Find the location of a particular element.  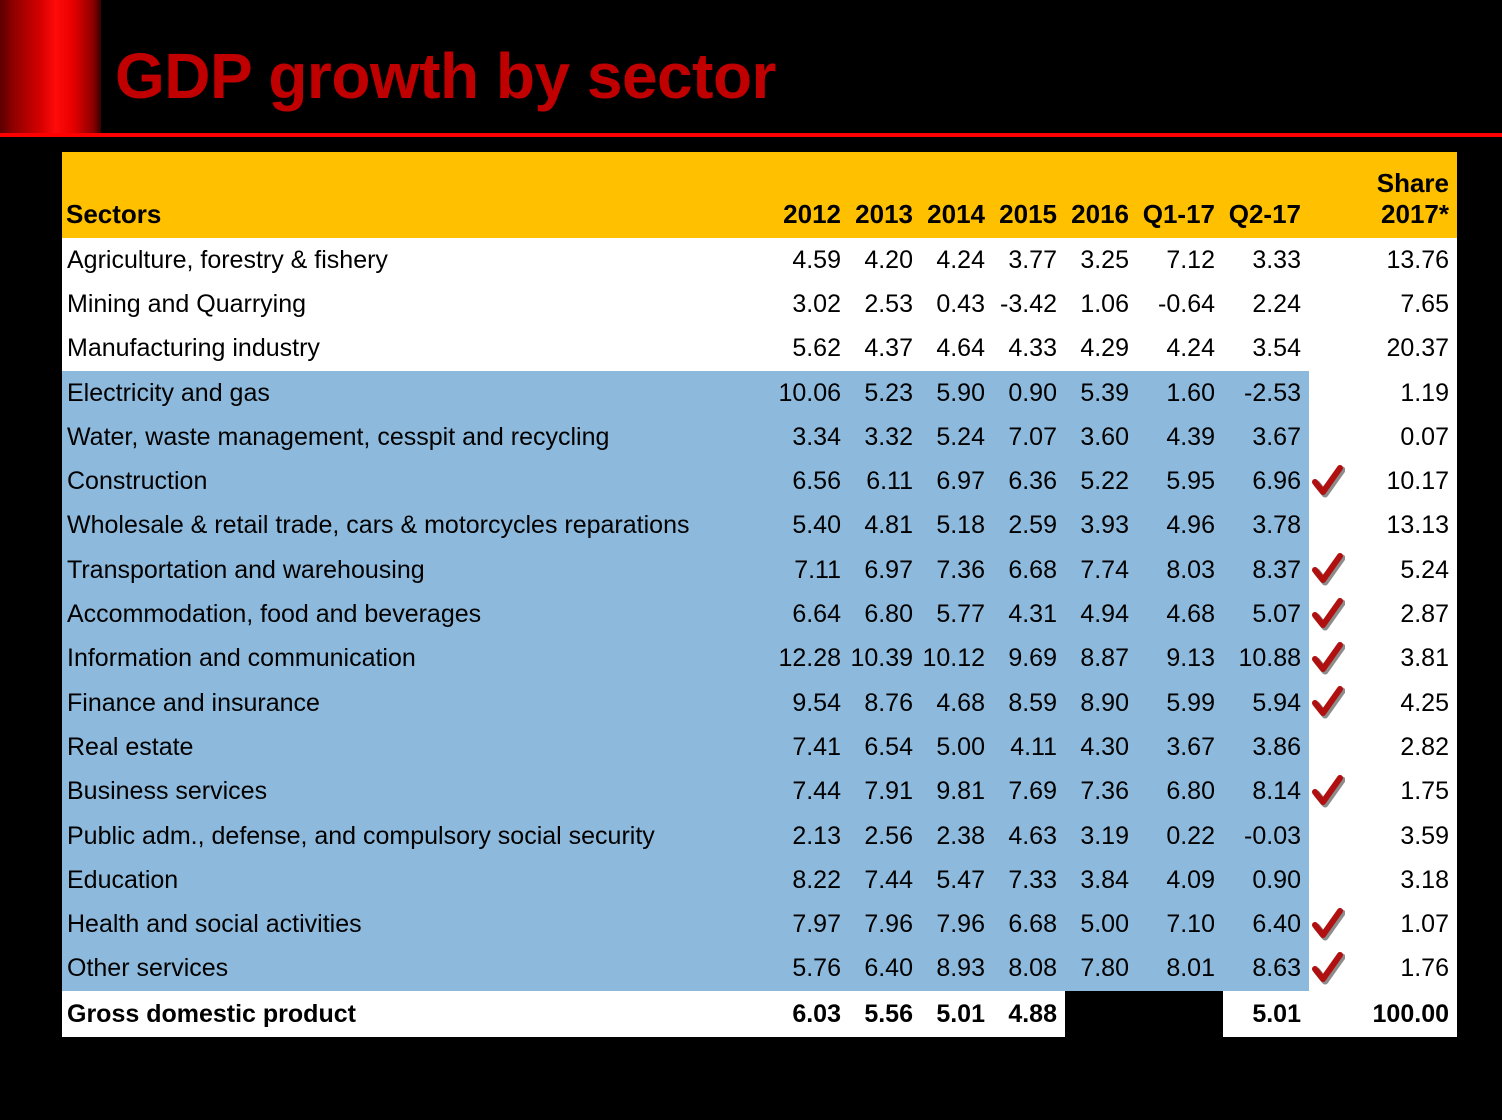

share-cell: 3.59 is located at coordinates (1402, 836).